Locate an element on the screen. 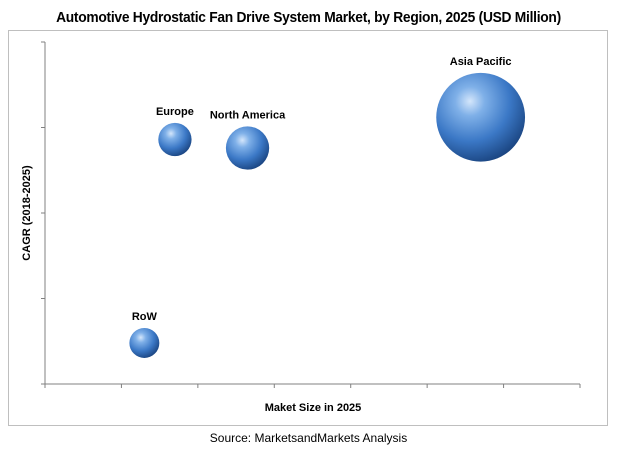  x-axis-title: Maket Size in 2025 is located at coordinates (313, 408).